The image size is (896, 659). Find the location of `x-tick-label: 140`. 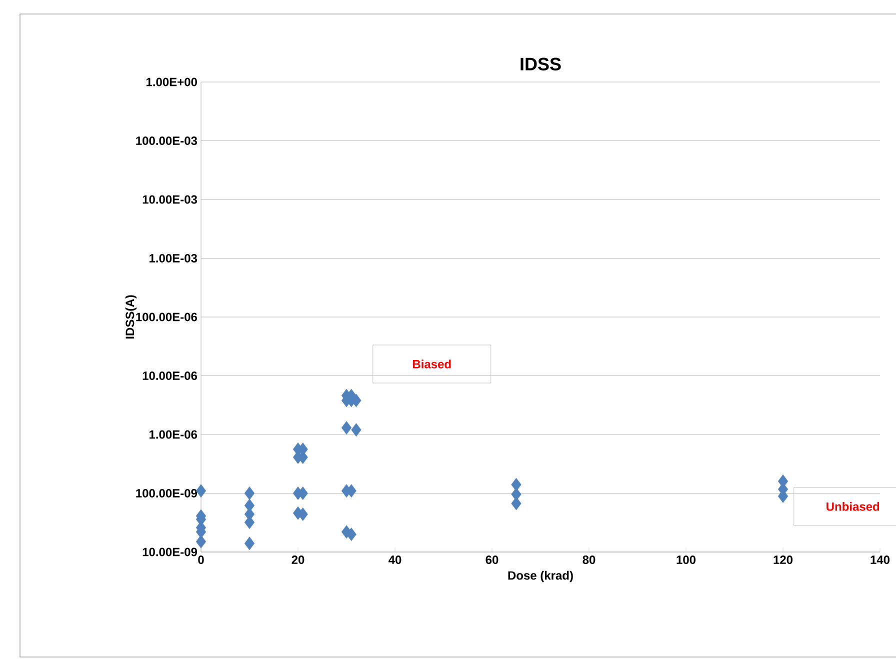

x-tick-label: 140 is located at coordinates (880, 560).